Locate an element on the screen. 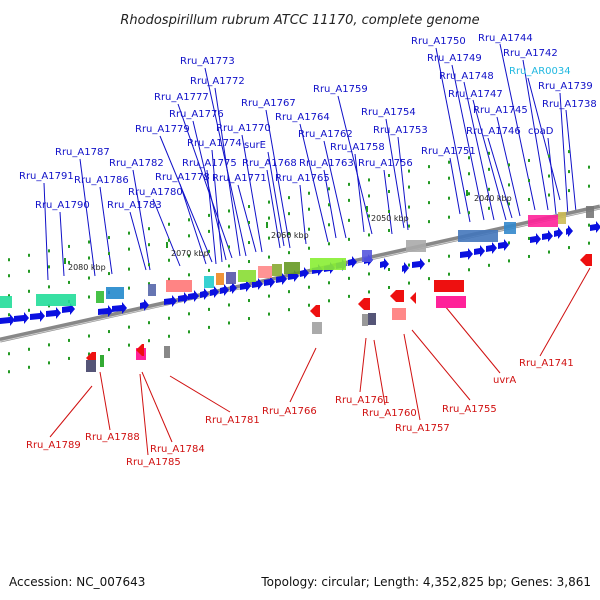  scale-tick is located at coordinates (367, 209).